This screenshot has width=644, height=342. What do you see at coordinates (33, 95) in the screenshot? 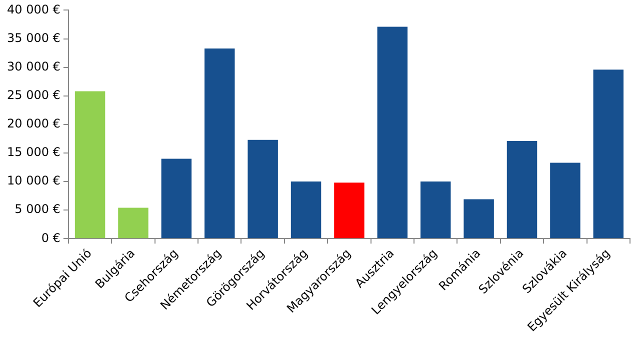
I see `y-tick-label: 25 000 €` at bounding box center [33, 95].